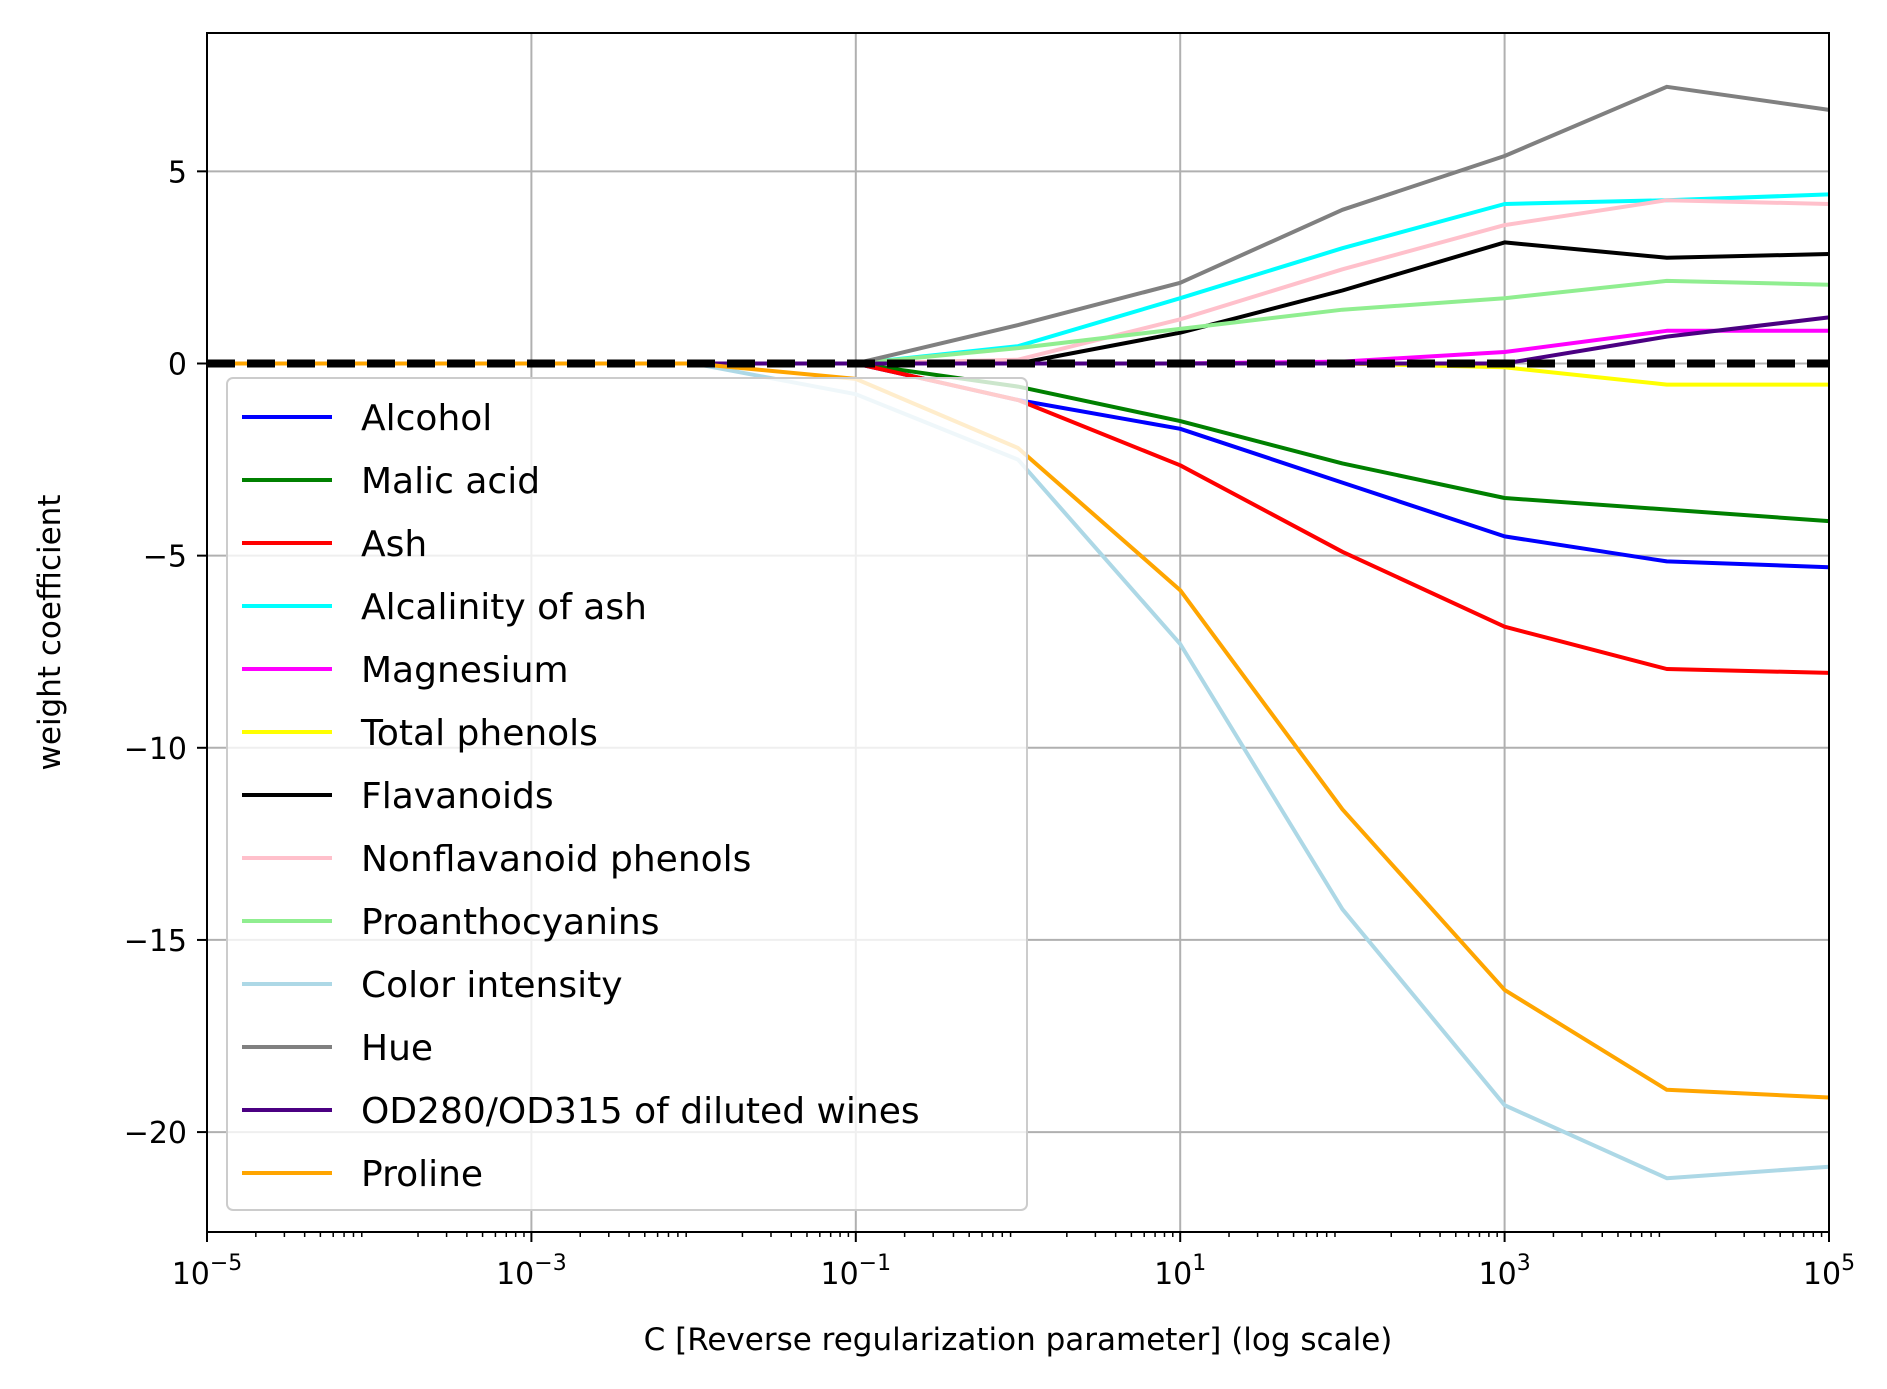 Image resolution: width=1887 pixels, height=1389 pixels. I want to click on legend-entry-label: Proline, so click(422, 1174).